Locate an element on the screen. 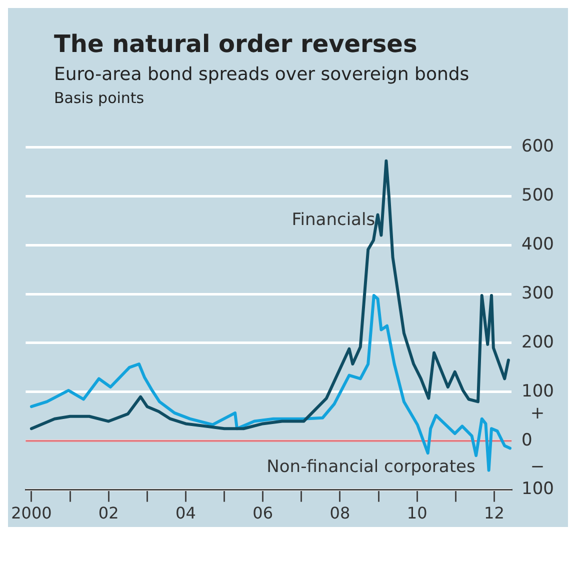 Image resolution: width=576 pixels, height=562 pixels. x-tick-label: 2000 is located at coordinates (31, 513).